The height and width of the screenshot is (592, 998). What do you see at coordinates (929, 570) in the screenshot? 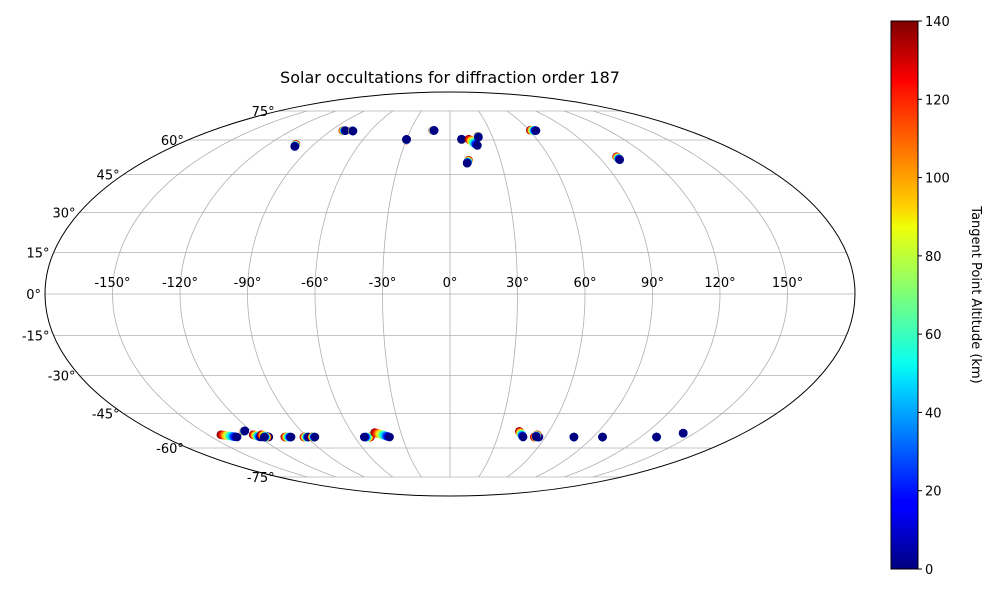
I see `colorbar-tick-label: 0` at bounding box center [929, 570].